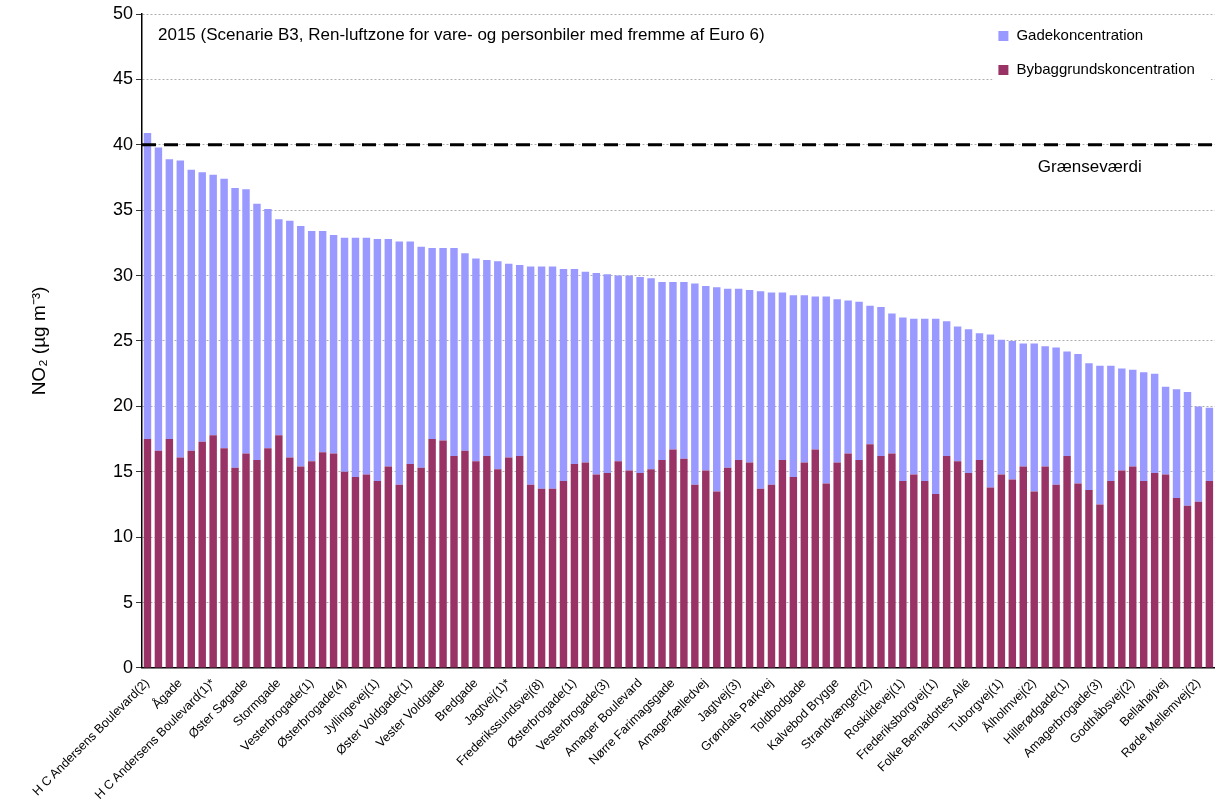  What do you see at coordinates (122, 536) in the screenshot?
I see `y-tick-label: 10` at bounding box center [122, 536].